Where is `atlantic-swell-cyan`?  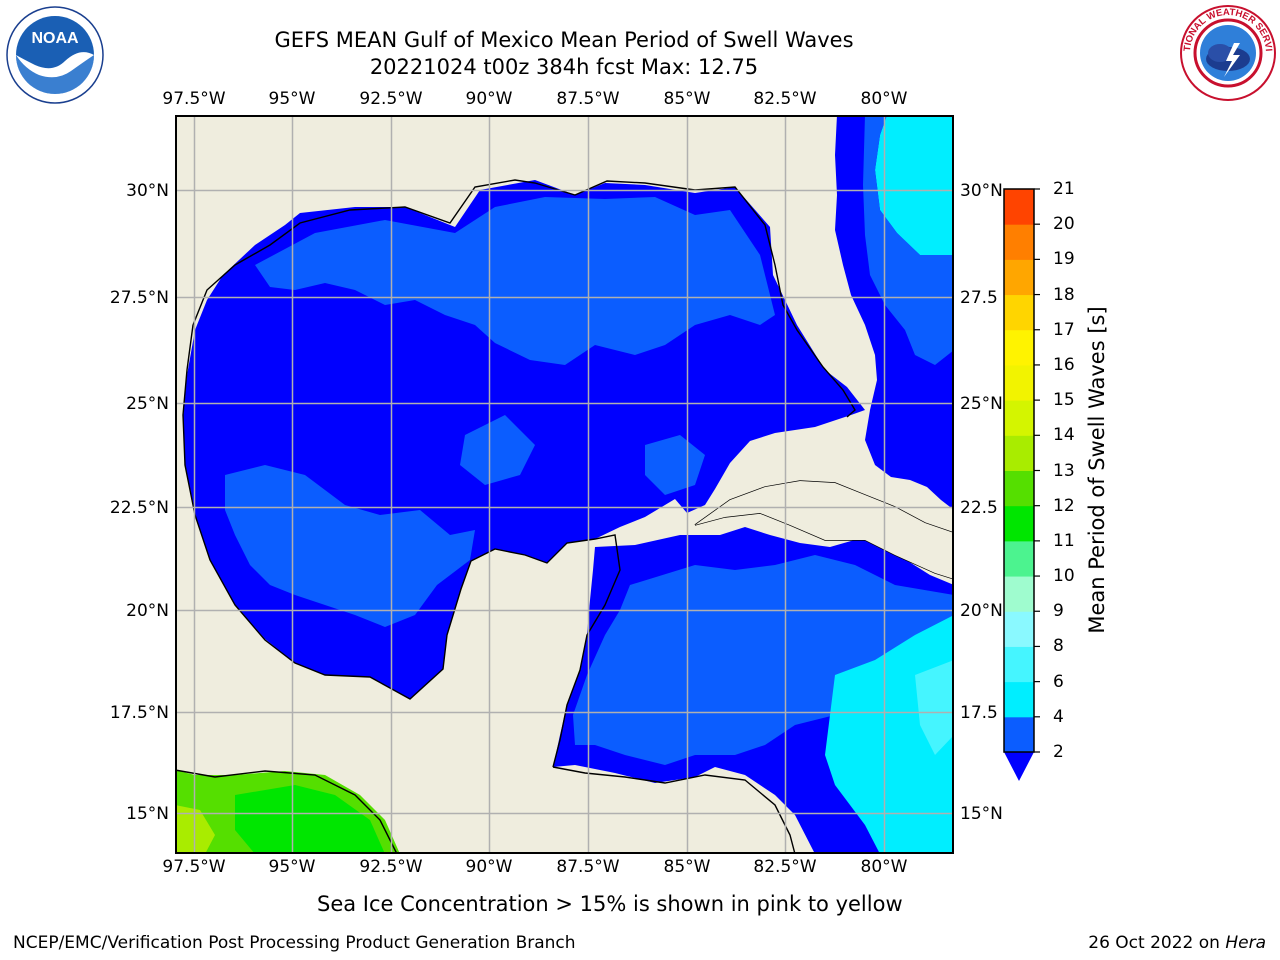
atlantic-swell-cyan is located at coordinates (914, 185).